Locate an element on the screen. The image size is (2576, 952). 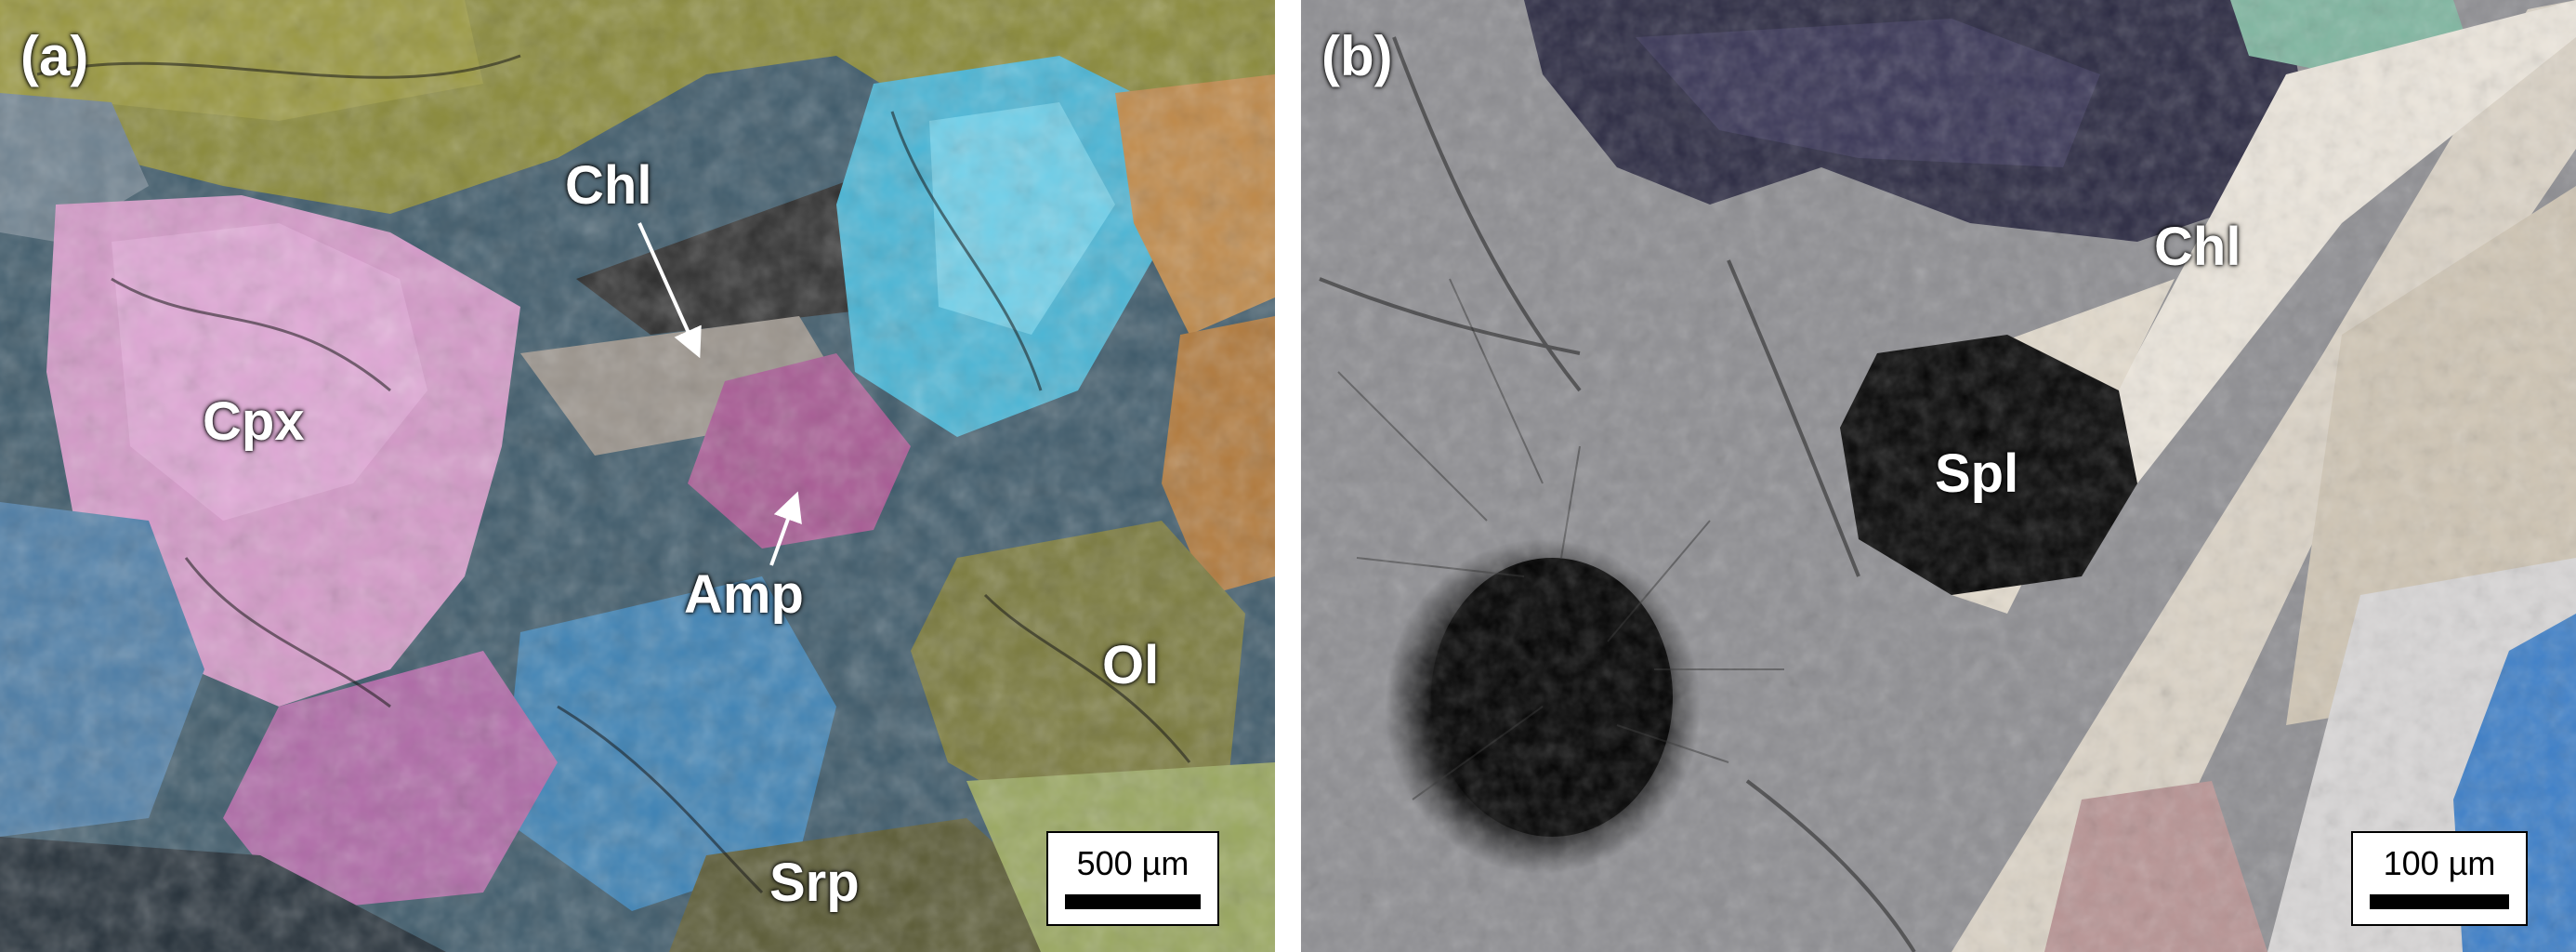
mineral-label-amp: Amp is located at coordinates (744, 594).